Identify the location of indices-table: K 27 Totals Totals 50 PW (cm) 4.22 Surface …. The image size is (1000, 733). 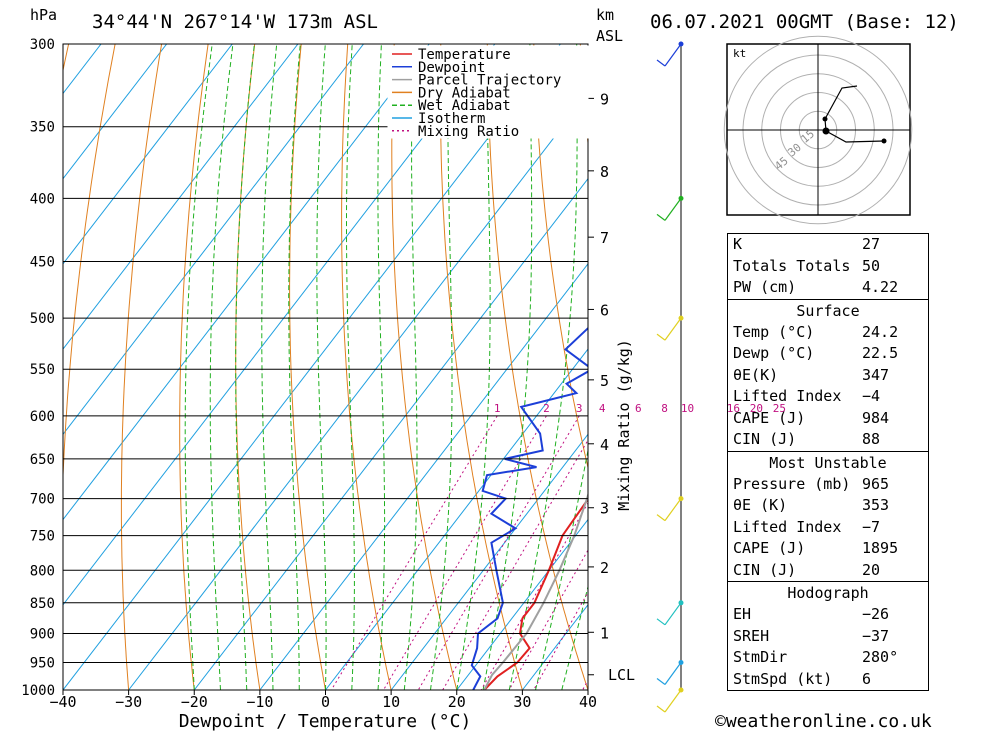
(828, 462).